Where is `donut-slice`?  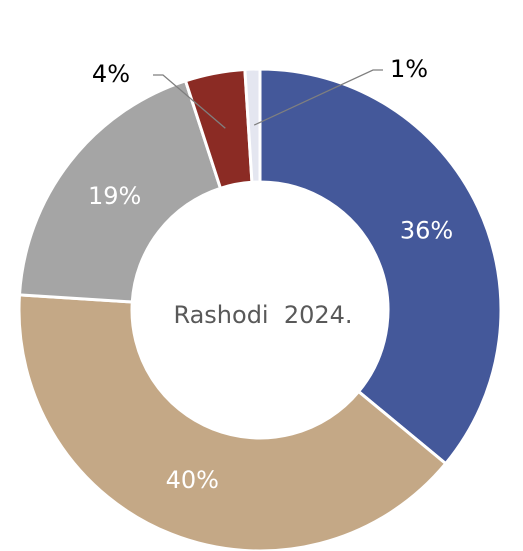
donut-slice is located at coordinates (252, 125).